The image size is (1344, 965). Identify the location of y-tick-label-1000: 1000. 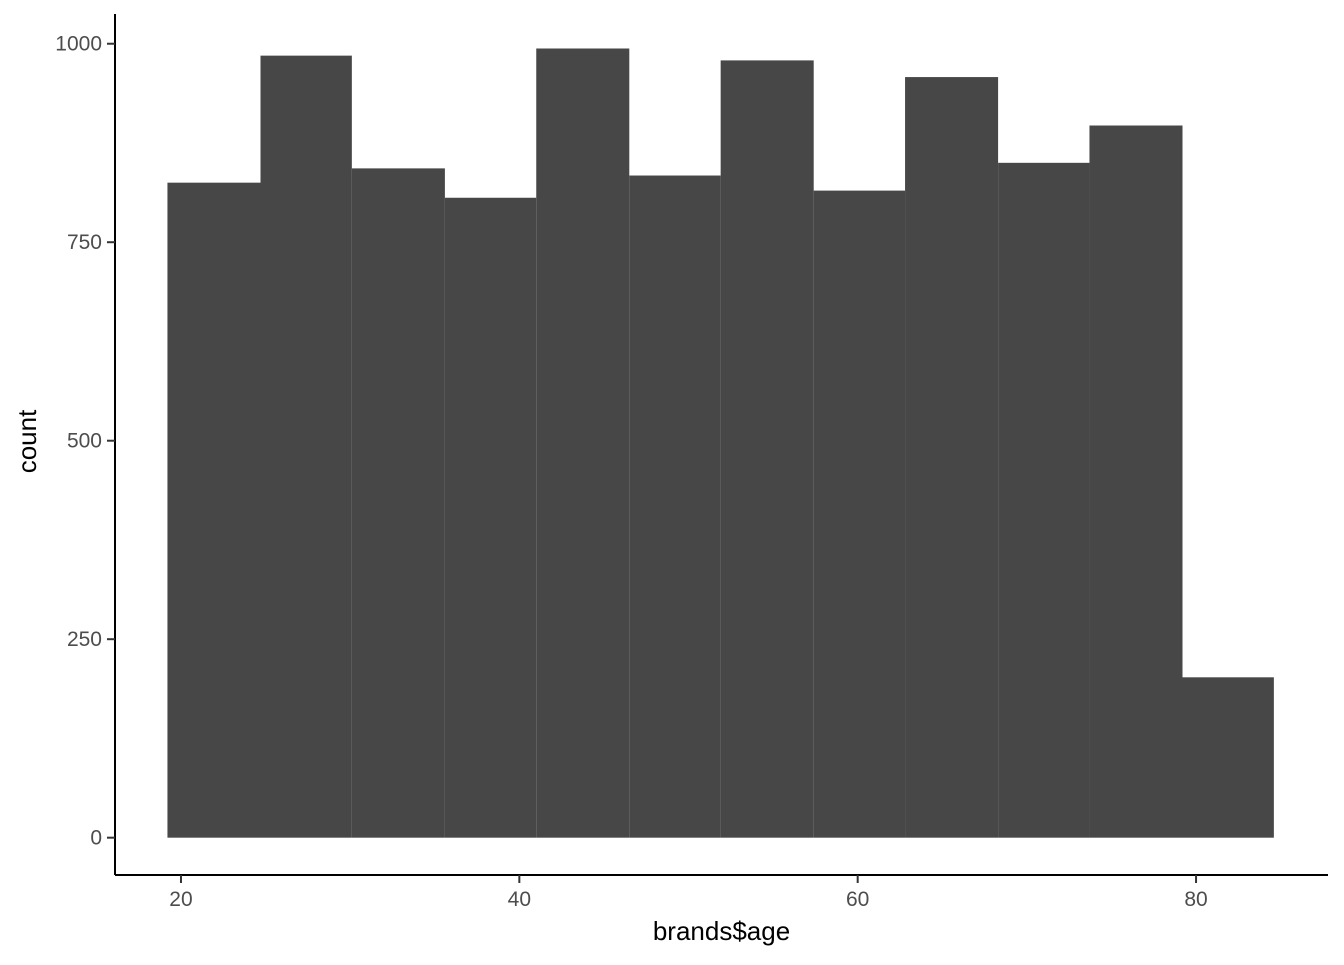
(78, 44).